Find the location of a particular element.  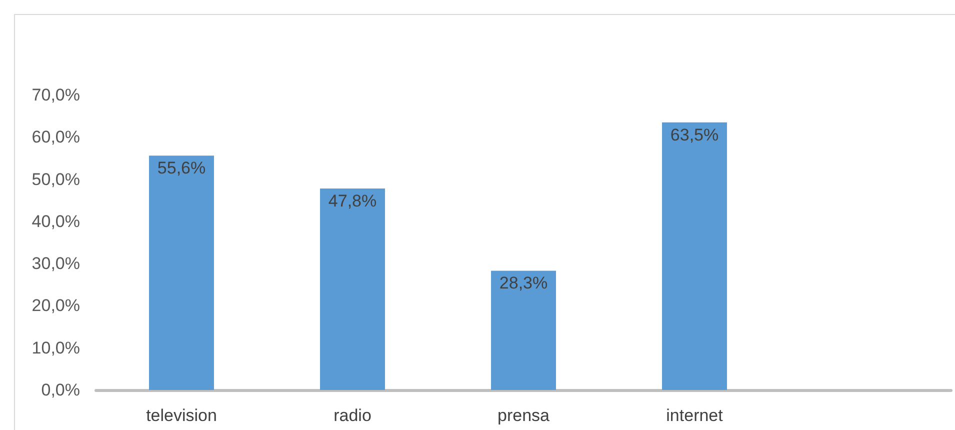

y-tick-label: 50,0% is located at coordinates (56, 179).